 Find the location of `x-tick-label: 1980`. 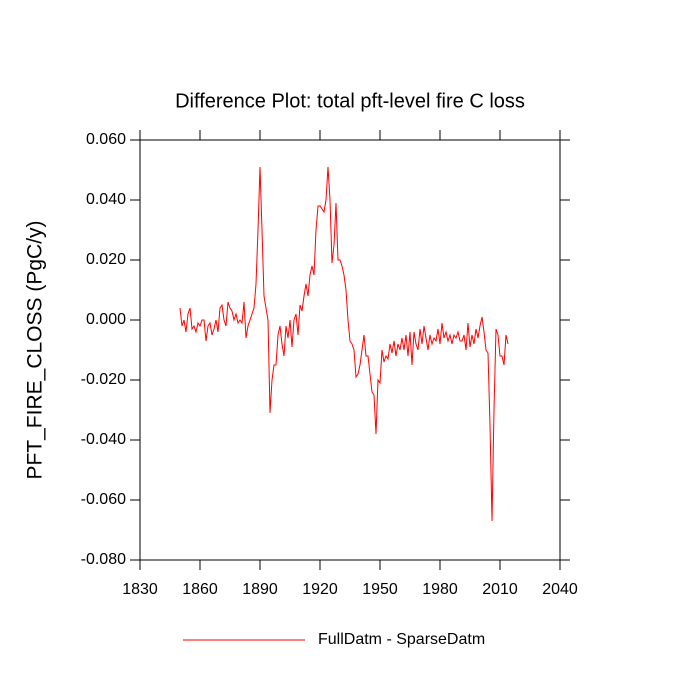

x-tick-label: 1980 is located at coordinates (440, 589).